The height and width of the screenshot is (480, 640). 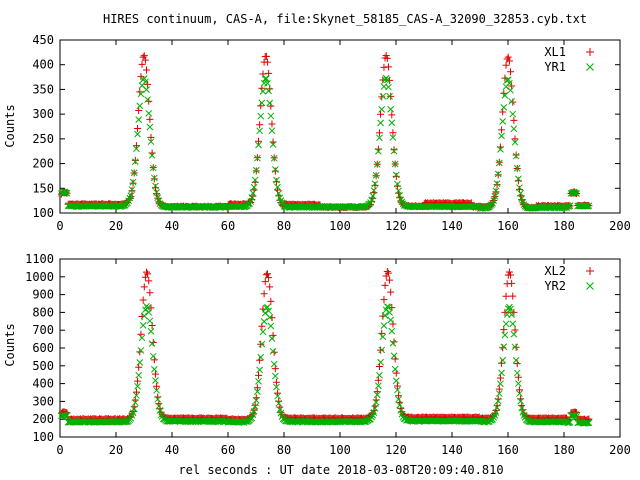 What do you see at coordinates (340, 226) in the screenshot?
I see `x-tick-label: 100` at bounding box center [340, 226].